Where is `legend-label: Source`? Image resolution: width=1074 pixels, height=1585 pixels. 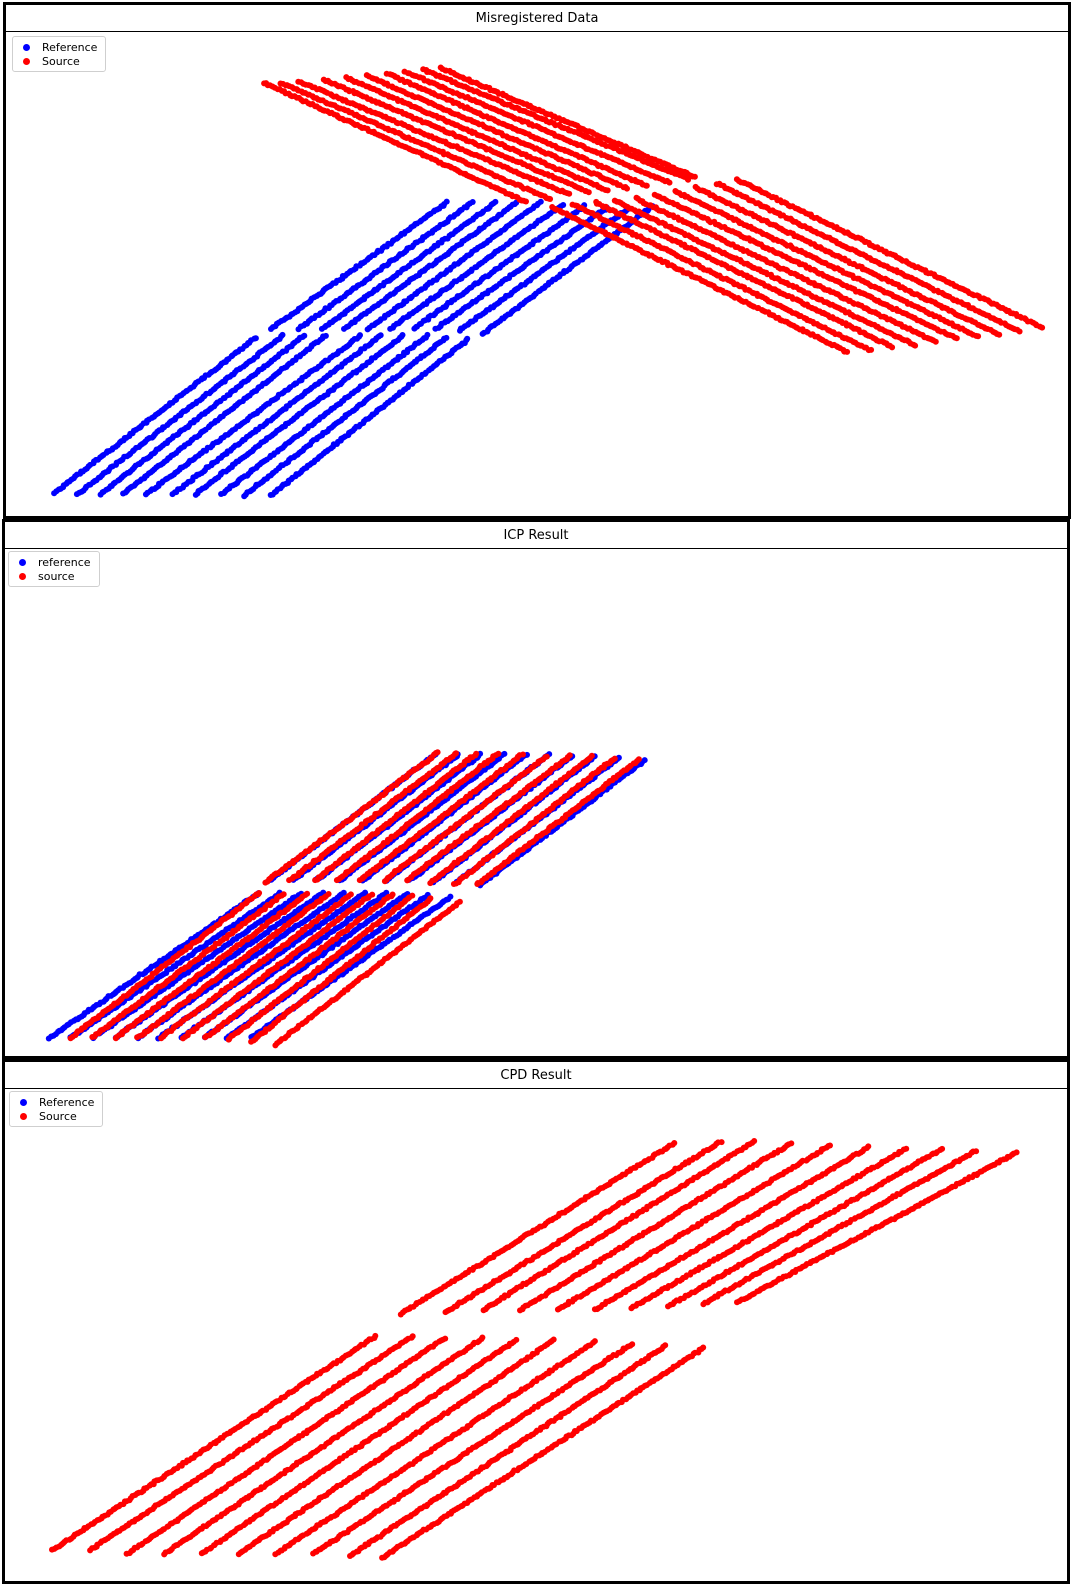 legend-label: Source is located at coordinates (61, 61).